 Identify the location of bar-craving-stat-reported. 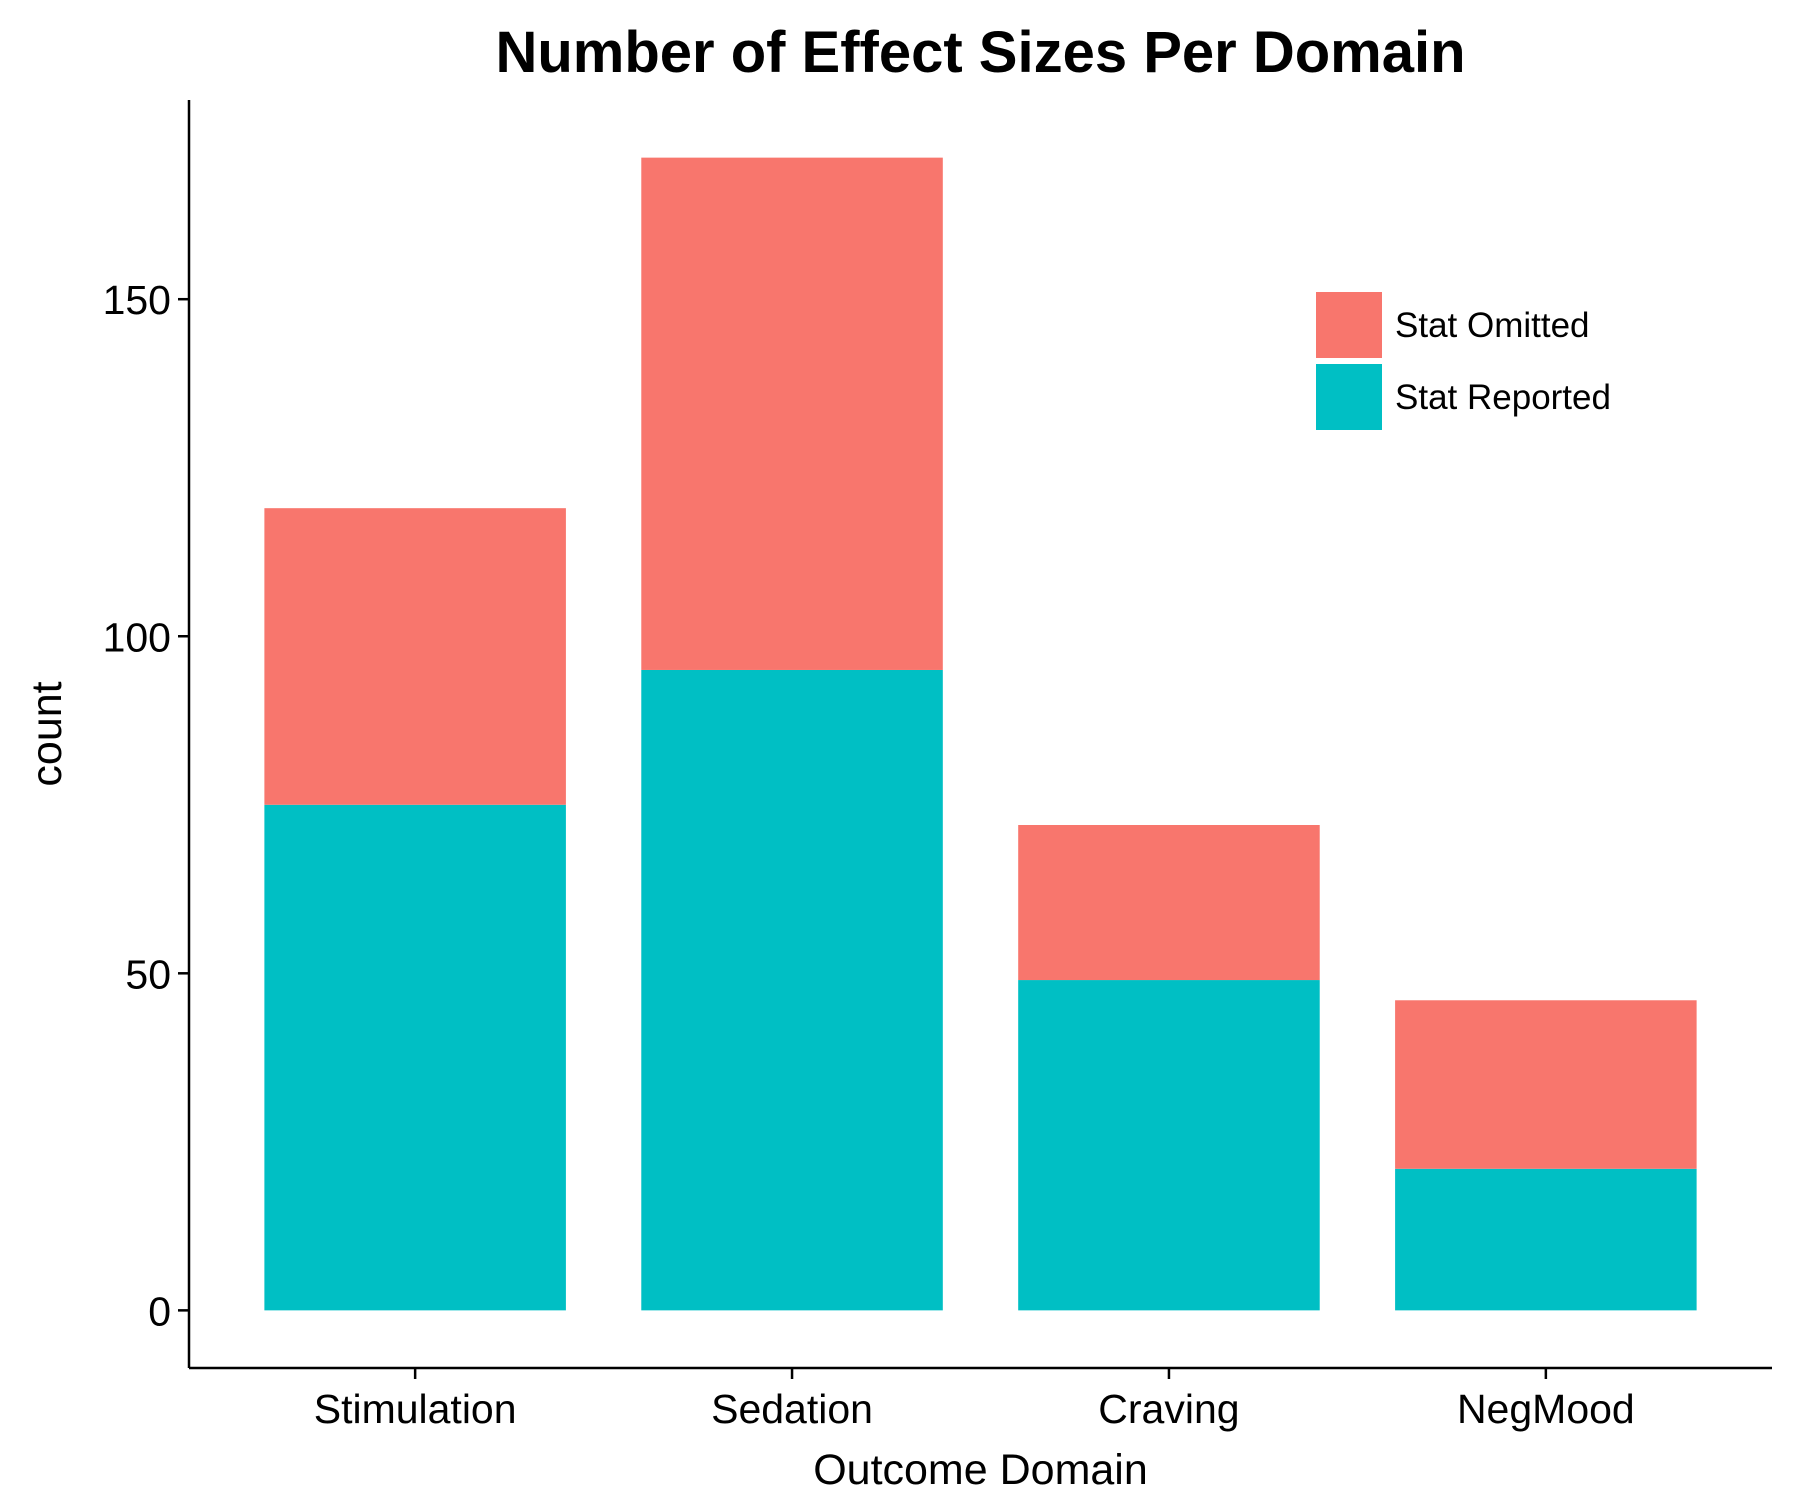
(1169, 1145).